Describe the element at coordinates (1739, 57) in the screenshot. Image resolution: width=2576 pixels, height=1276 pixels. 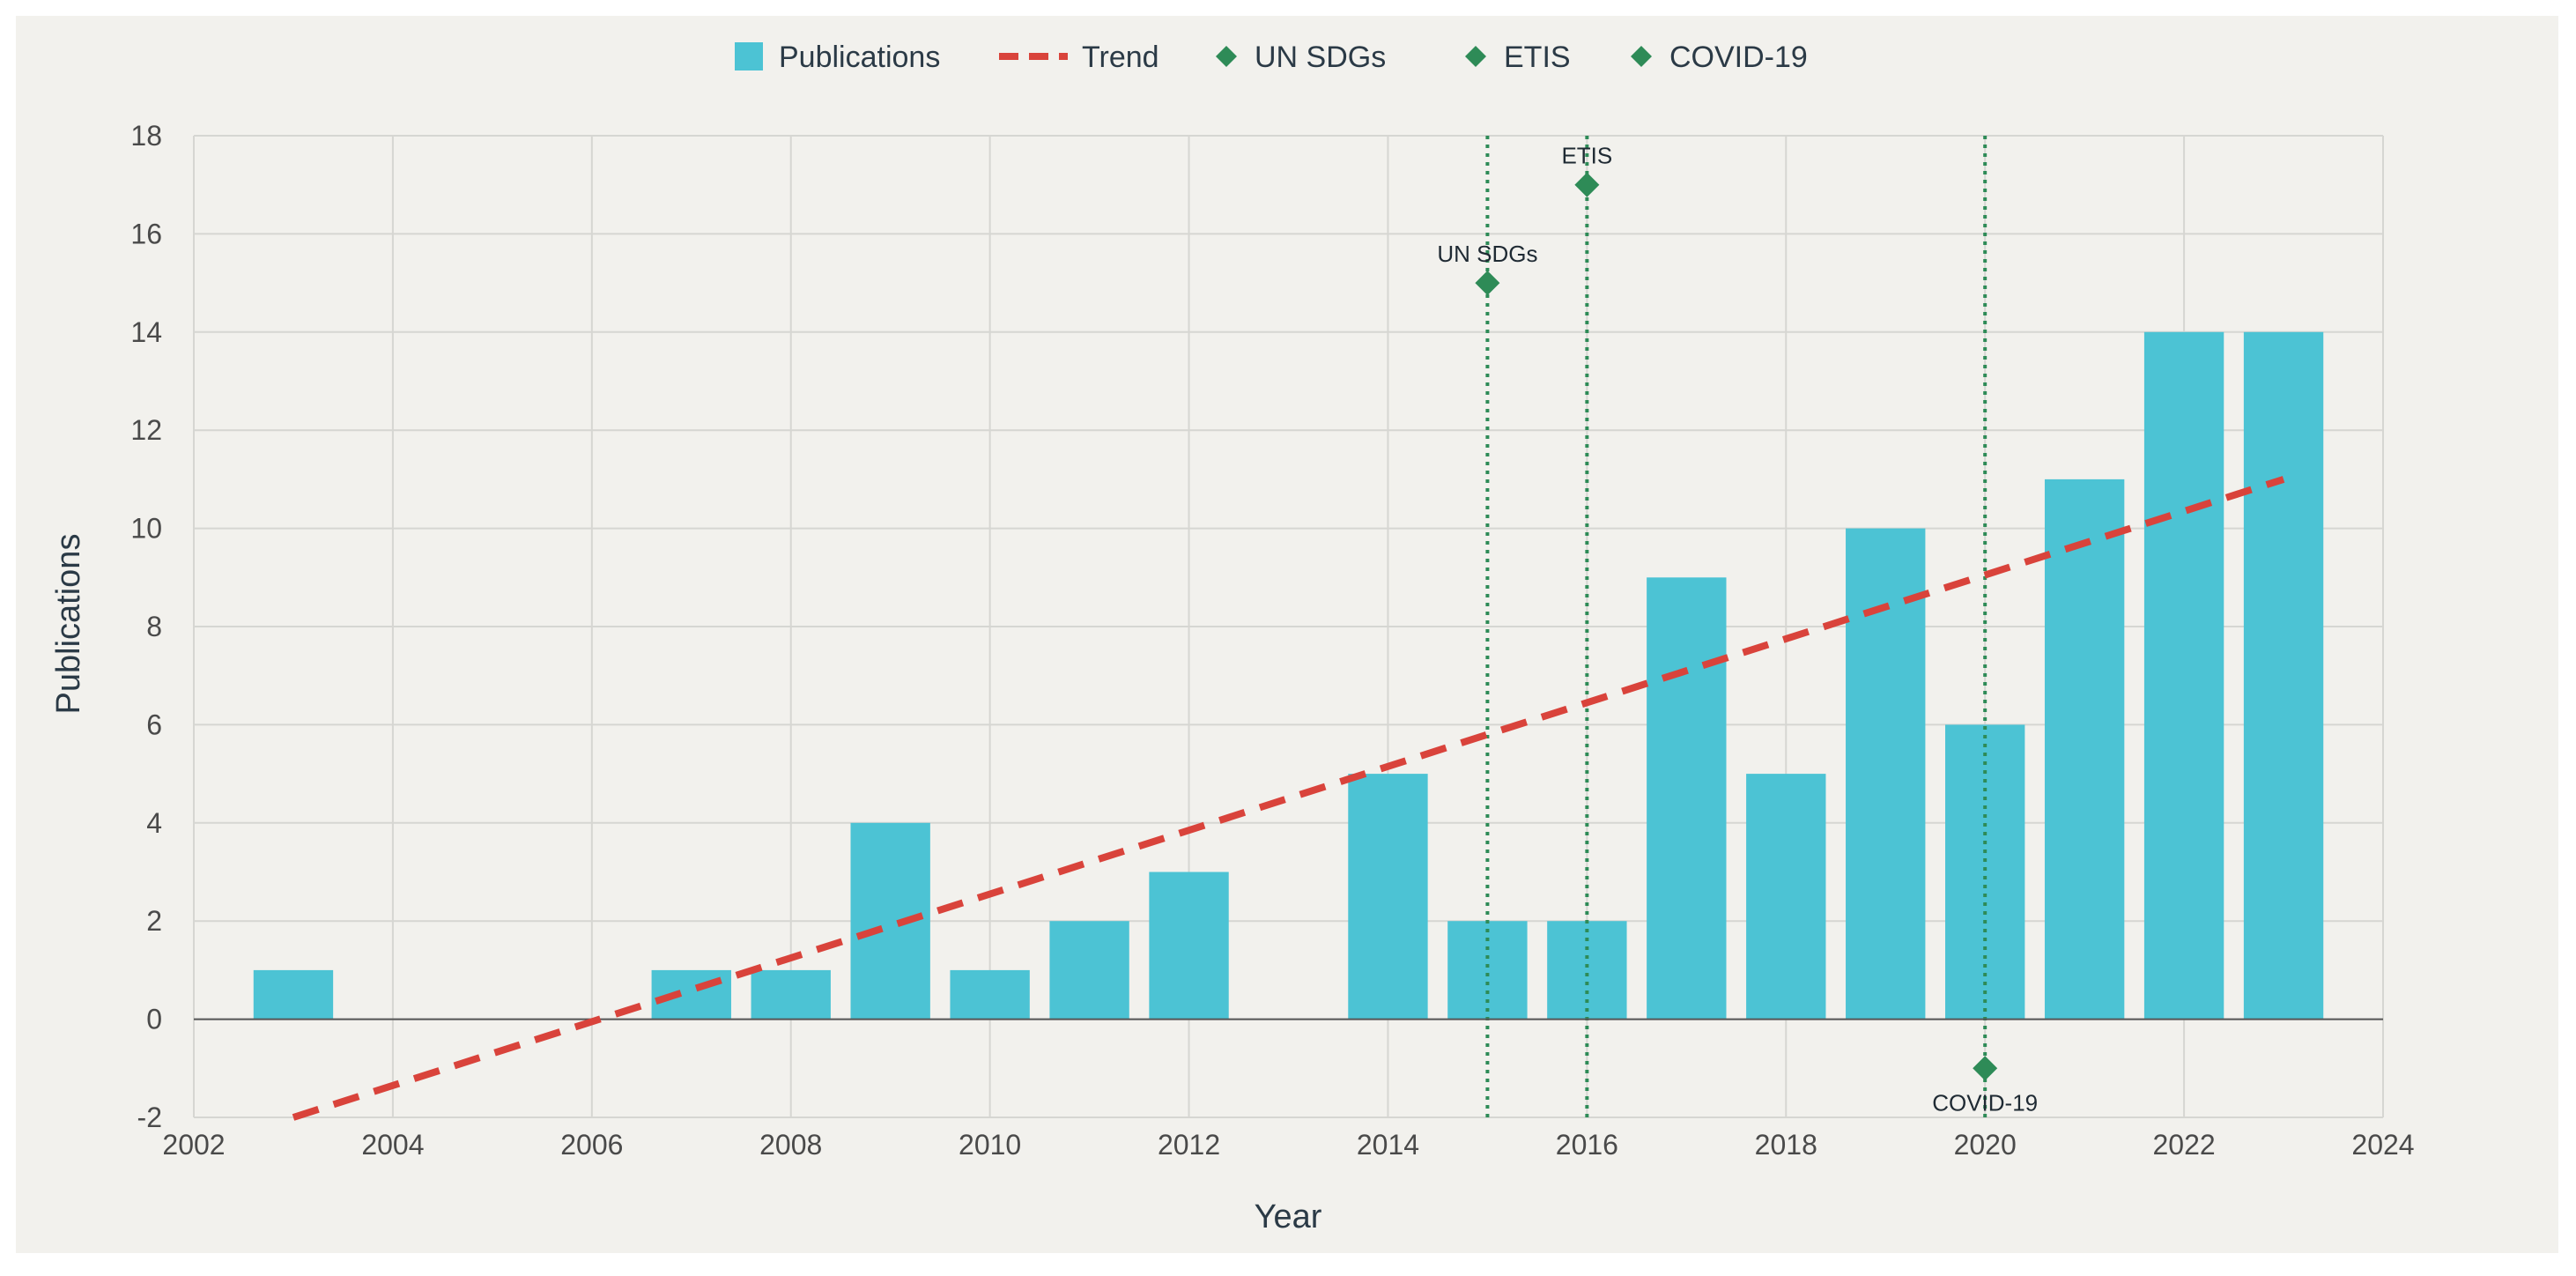
I see `legend-label: COVID-19` at that location.